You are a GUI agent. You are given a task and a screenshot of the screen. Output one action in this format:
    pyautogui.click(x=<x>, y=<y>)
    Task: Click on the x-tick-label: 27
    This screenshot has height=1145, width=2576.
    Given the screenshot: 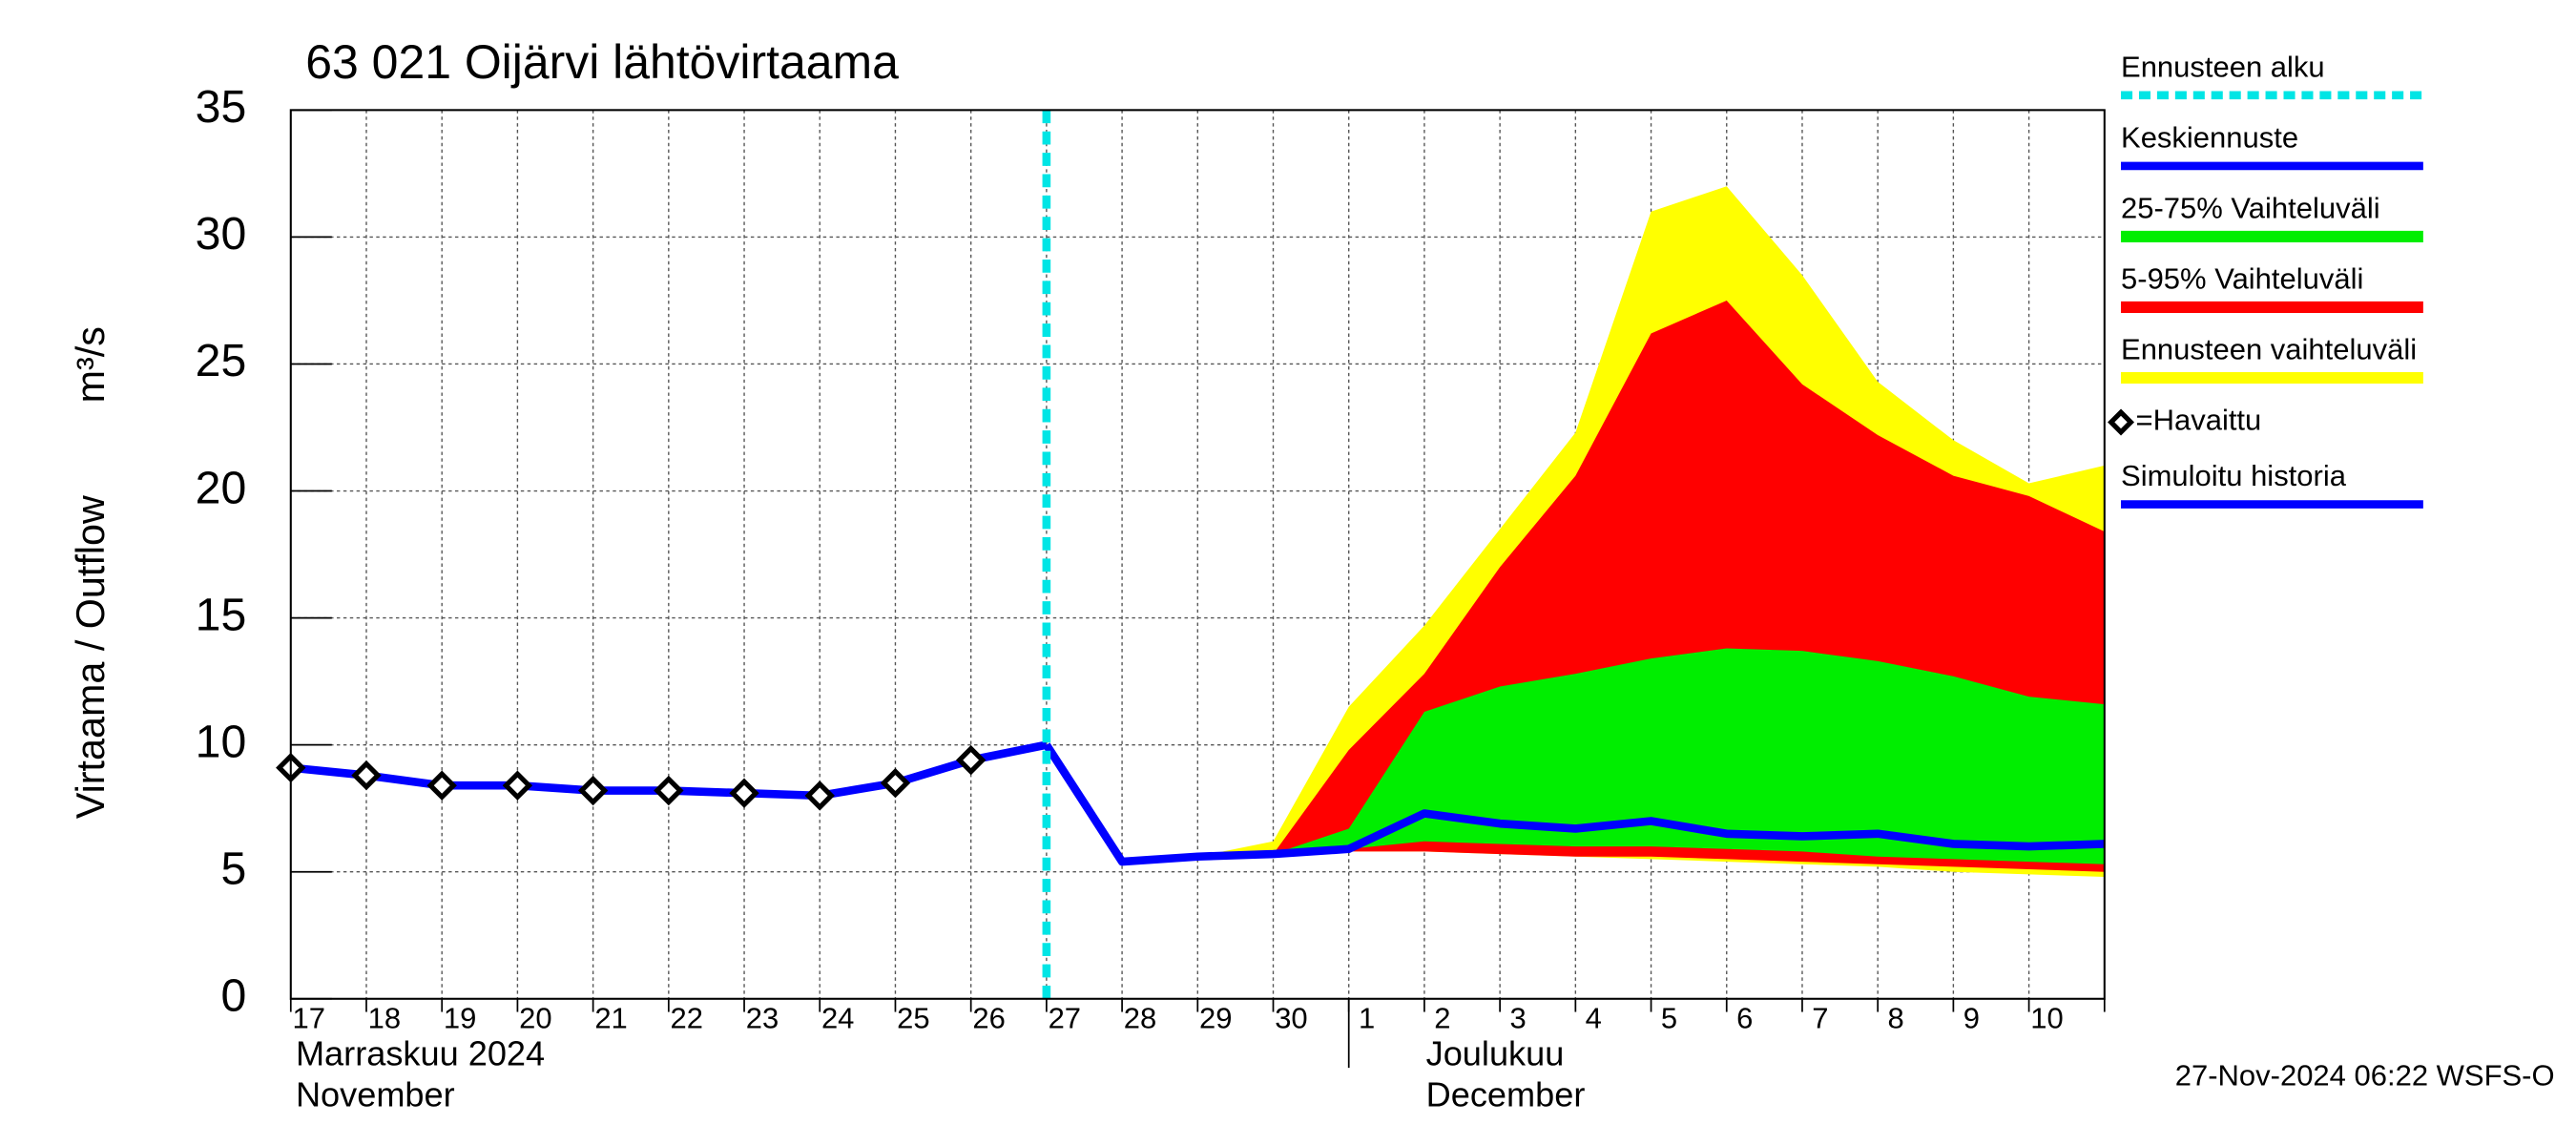 What is the action you would take?
    pyautogui.click(x=1065, y=1018)
    